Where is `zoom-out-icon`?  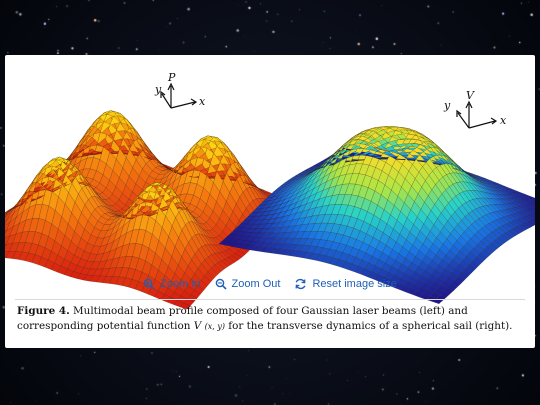 zoom-out-icon is located at coordinates (221, 284).